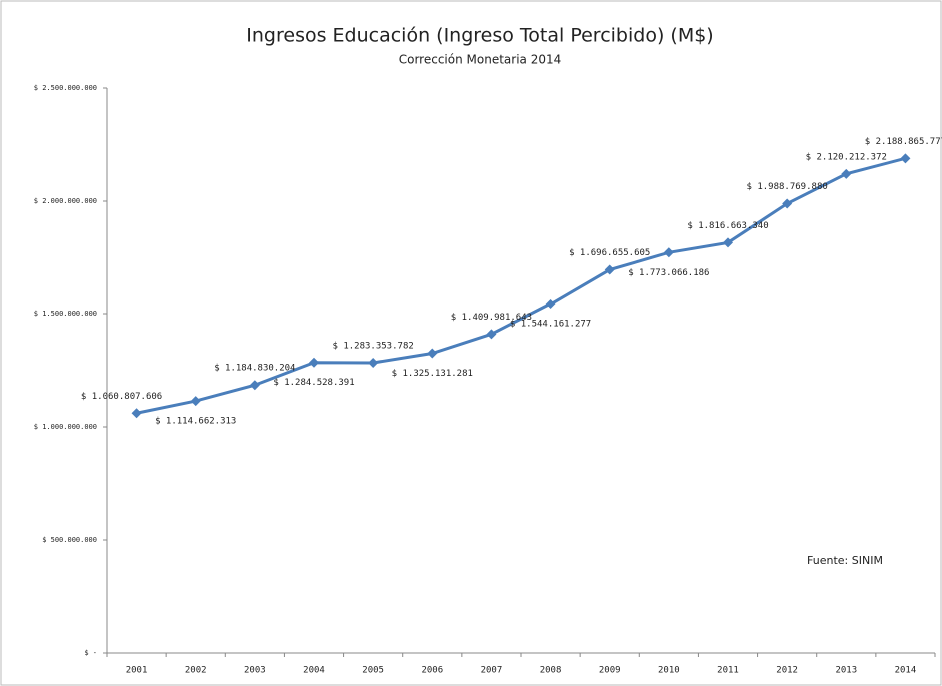 This screenshot has height=686, width=942. Describe the element at coordinates (551, 671) in the screenshot. I see `x-tick-label: 2008` at that location.